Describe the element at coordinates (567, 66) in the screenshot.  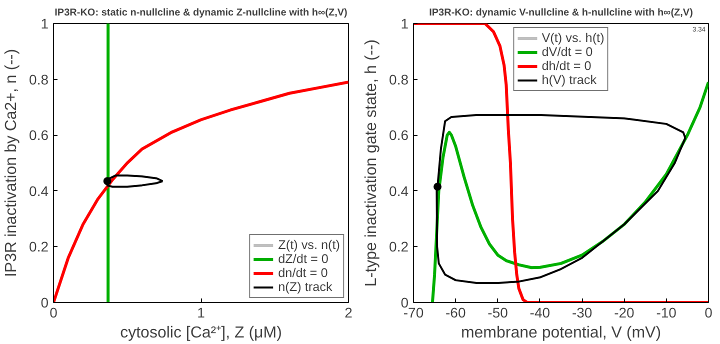
I see `legend-label: dh/dt = 0` at that location.